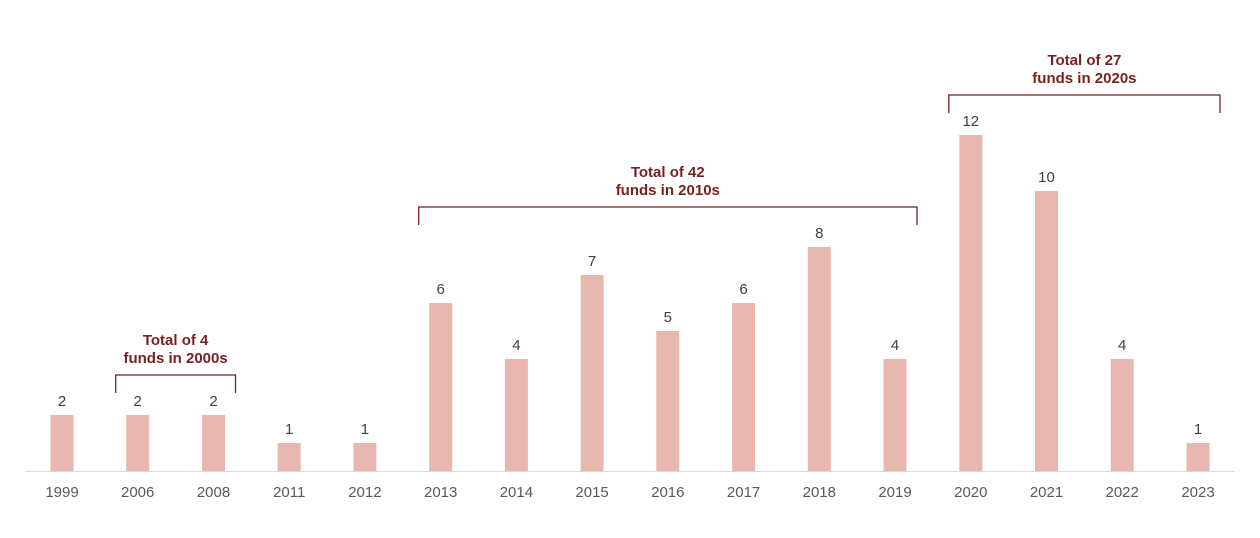 This screenshot has width=1260, height=538. I want to click on x-tick-label-2019: 2019, so click(894, 492).